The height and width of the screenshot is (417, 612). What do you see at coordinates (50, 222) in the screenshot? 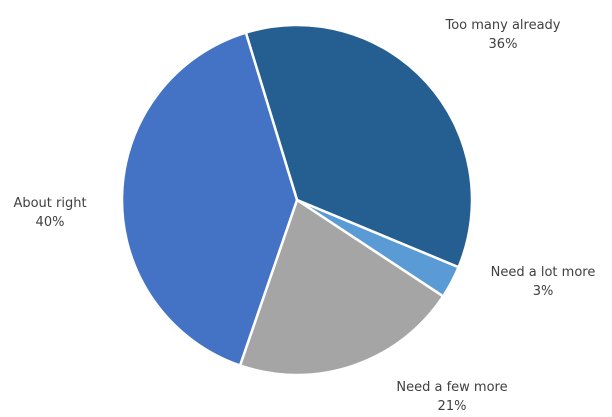
I see `label-about-right-value: 40%` at bounding box center [50, 222].